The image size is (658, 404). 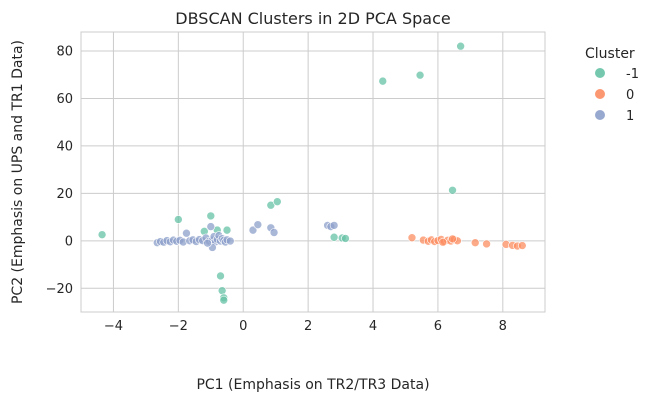 What do you see at coordinates (610, 54) in the screenshot?
I see `legend-title: Cluster` at bounding box center [610, 54].